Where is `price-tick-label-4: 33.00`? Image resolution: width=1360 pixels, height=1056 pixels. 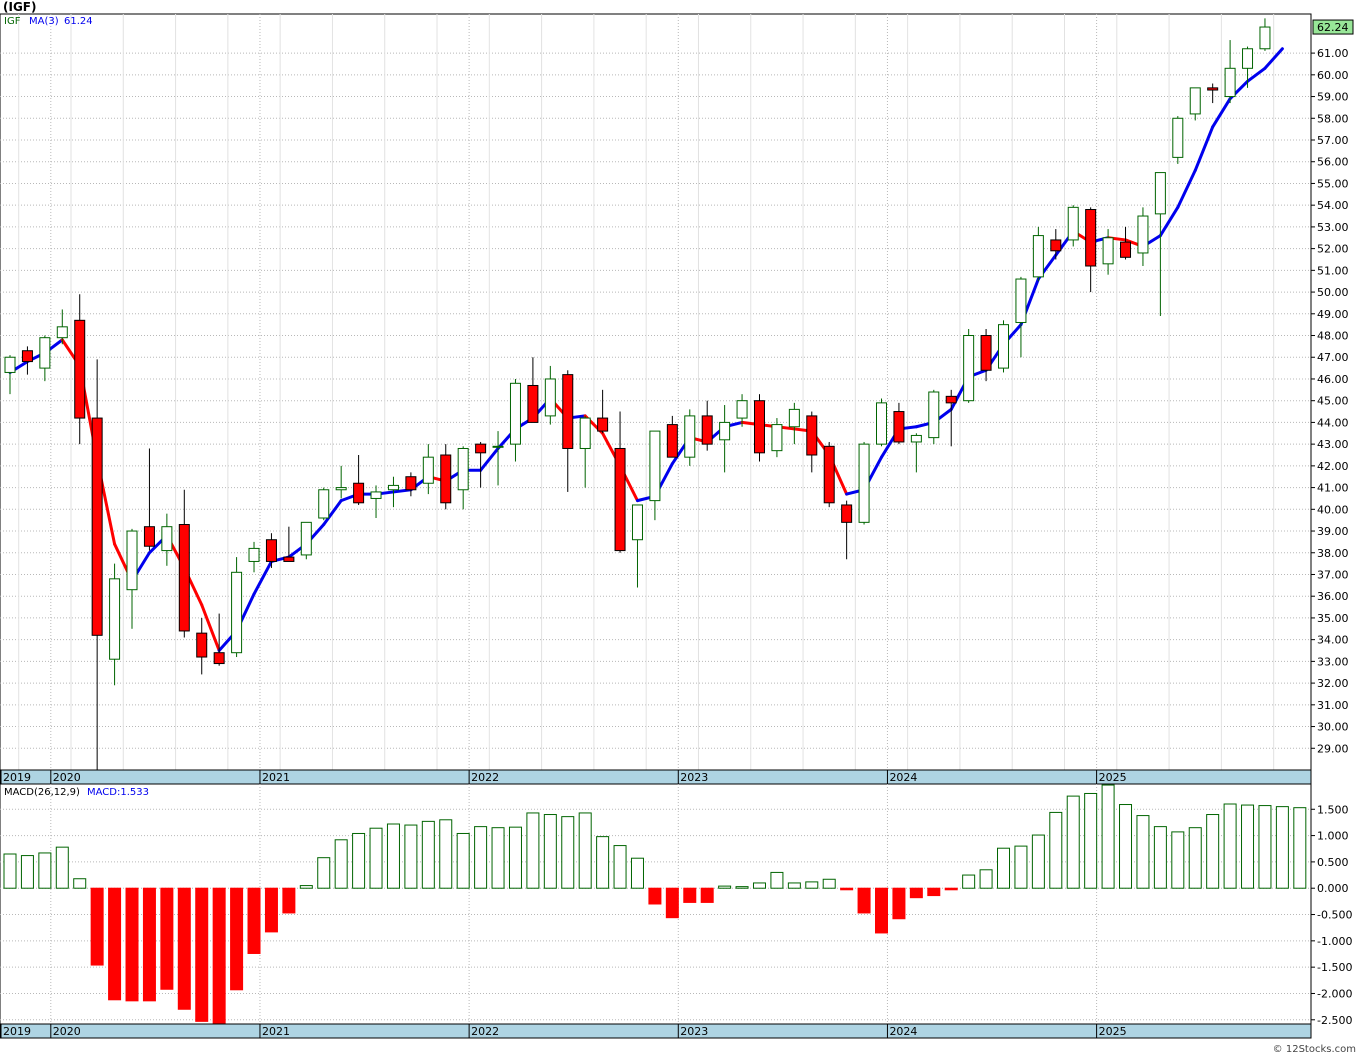
price-tick-label-4: 33.00 is located at coordinates (1333, 661).